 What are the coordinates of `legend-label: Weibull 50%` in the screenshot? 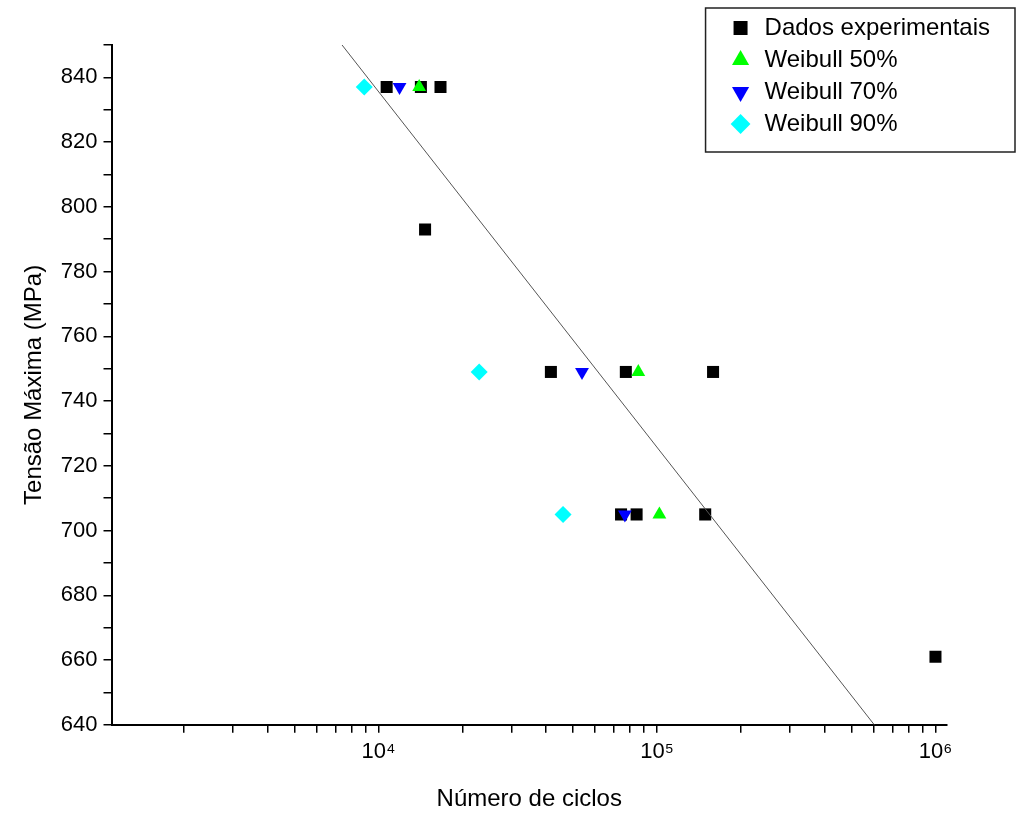 It's located at (831, 58).